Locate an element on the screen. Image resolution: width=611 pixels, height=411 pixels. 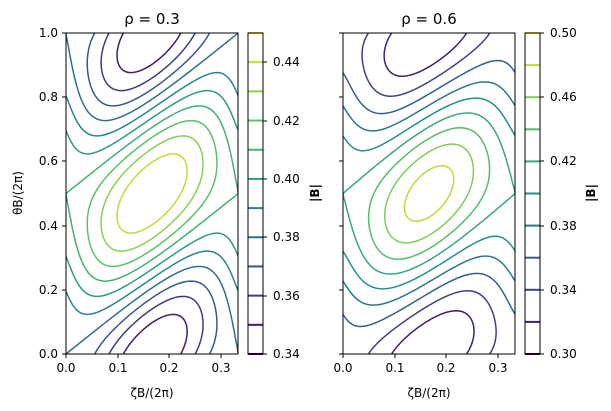
panel-2-x-tick-label-3: 0.3 is located at coordinates (497, 368).